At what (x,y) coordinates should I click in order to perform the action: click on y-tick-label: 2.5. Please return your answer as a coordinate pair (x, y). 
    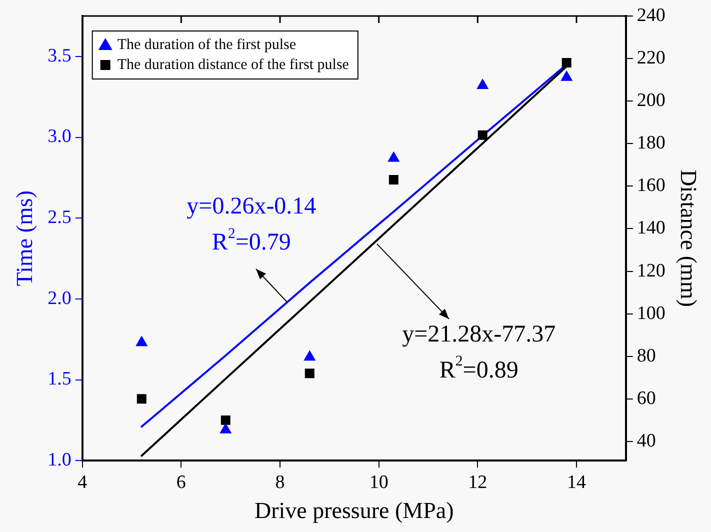
    Looking at the image, I should click on (60, 217).